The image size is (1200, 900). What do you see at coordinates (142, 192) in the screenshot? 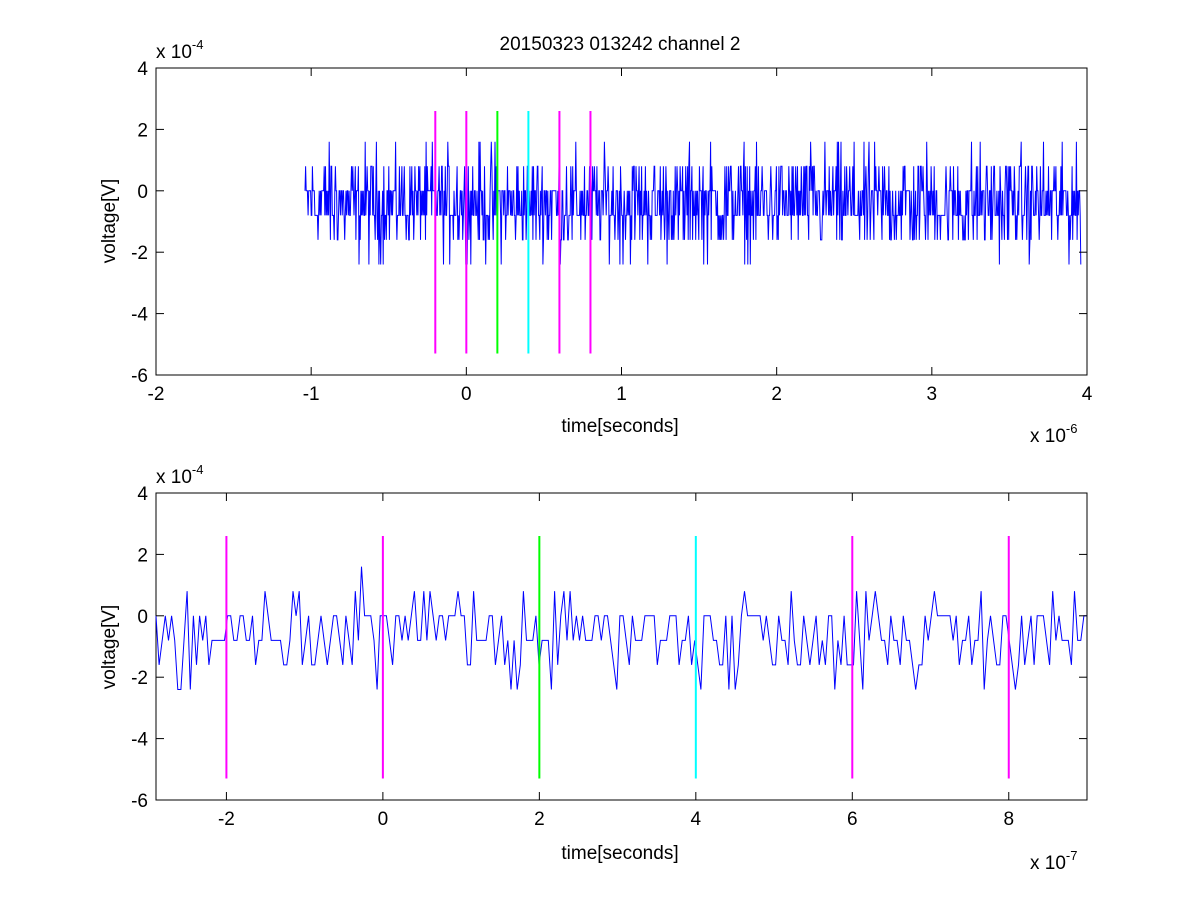
I see `top-plot-y-tick-label: 0` at bounding box center [142, 192].